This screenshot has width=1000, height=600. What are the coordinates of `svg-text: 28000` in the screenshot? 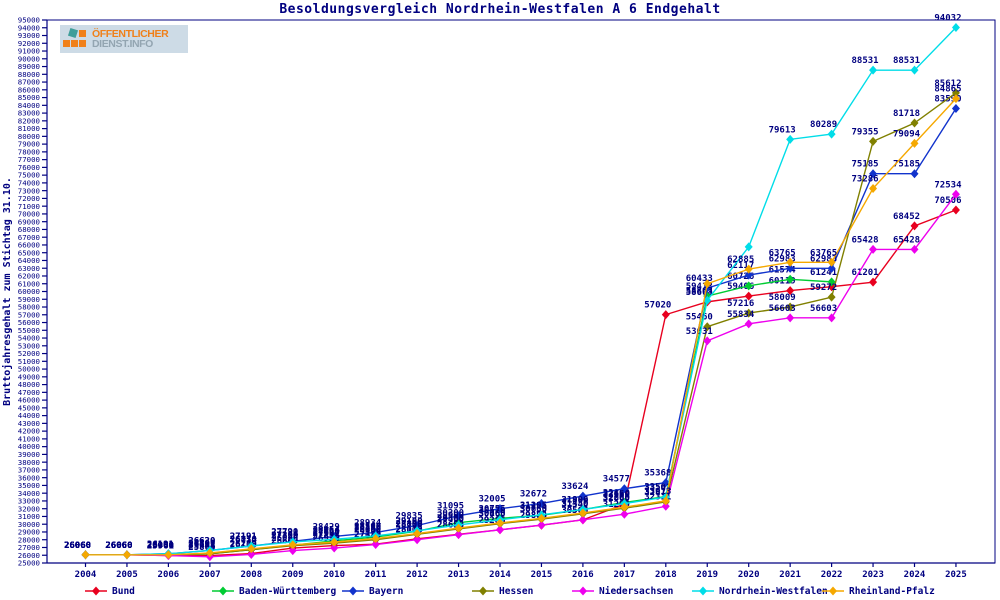 It's located at (29, 539).